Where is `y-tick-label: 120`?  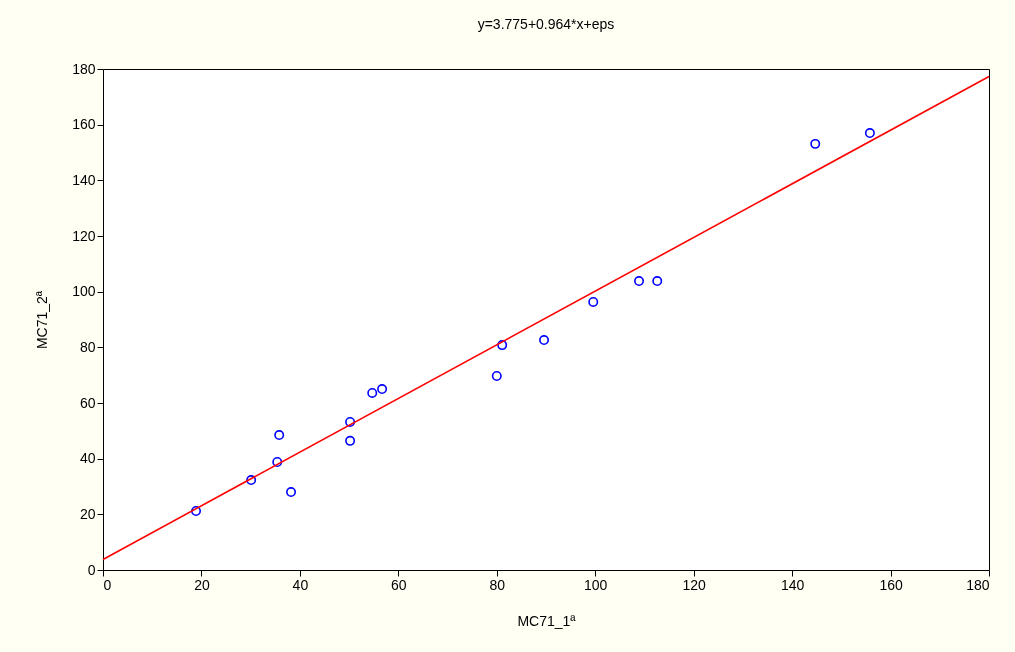
y-tick-label: 120 is located at coordinates (84, 235).